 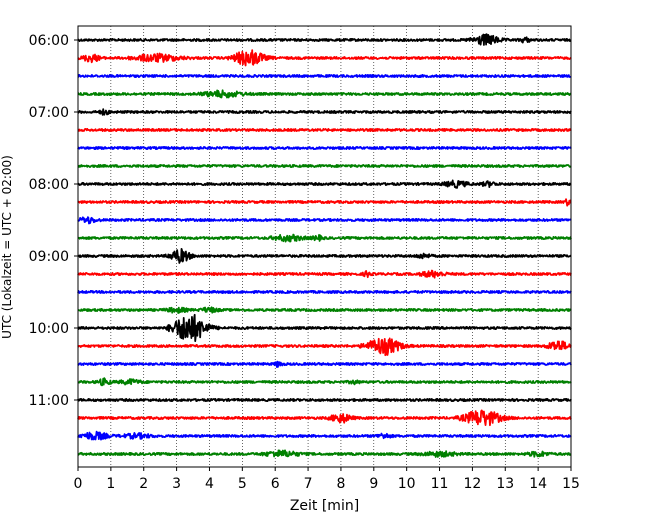 What do you see at coordinates (209, 484) in the screenshot?
I see `x-tick-label: 4` at bounding box center [209, 484].